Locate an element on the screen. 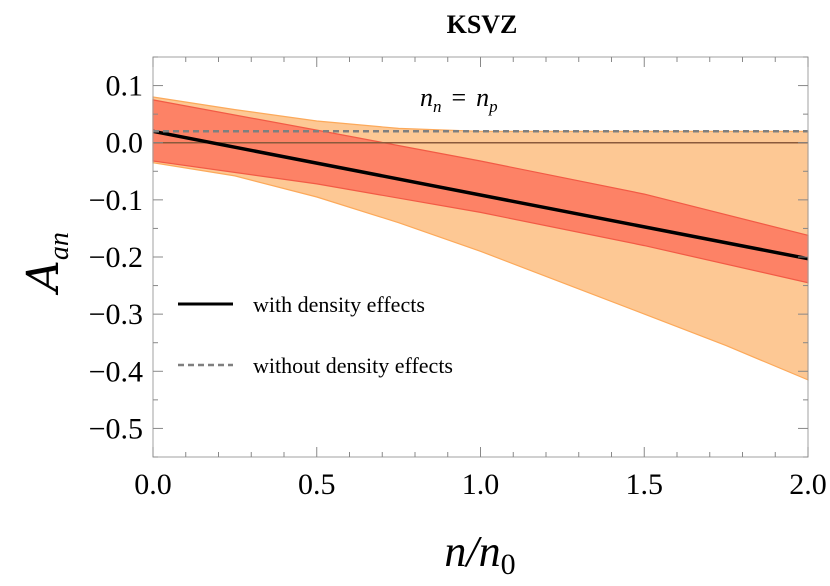 This screenshot has height=586, width=830. y-tick-label: 0.1 is located at coordinates (125, 86).